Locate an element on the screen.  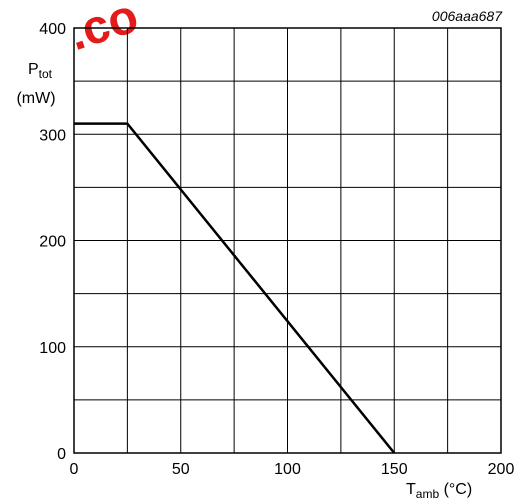
y-tick-label: 200 is located at coordinates (52, 242).